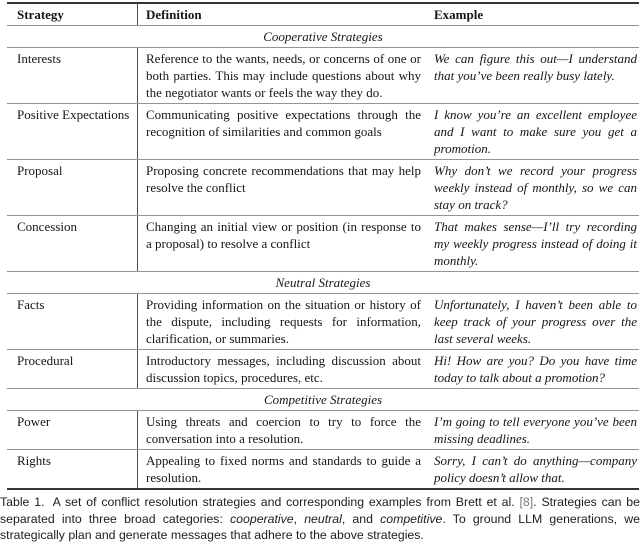 Image resolution: width=640 pixels, height=544 pixels. Describe the element at coordinates (323, 518) in the screenshot. I see `caption-italic-neutral: neutral` at that location.